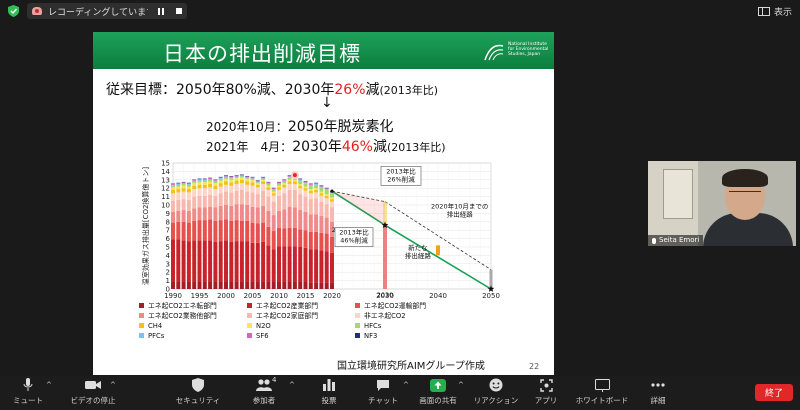 The image size is (800, 410). Describe the element at coordinates (602, 393) in the screenshot. I see `toolbar-whiteboard-button: ホワイトボード` at that location.